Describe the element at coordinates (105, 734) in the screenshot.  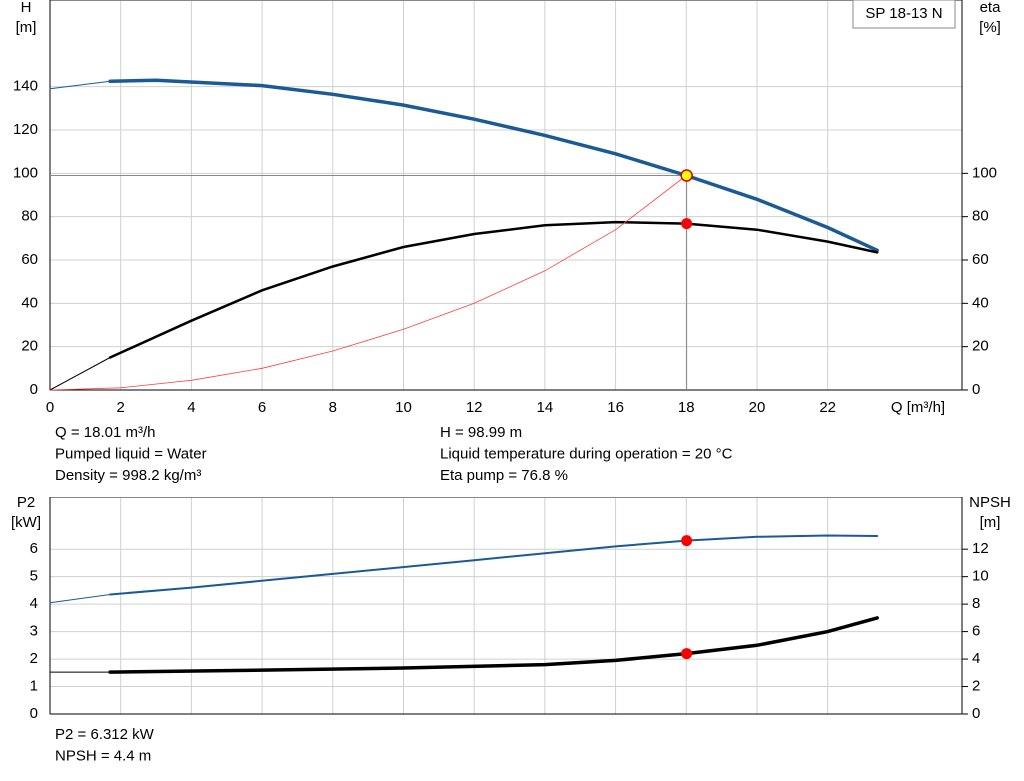
I see `info-text: P2 = 6.312 kW` at that location.